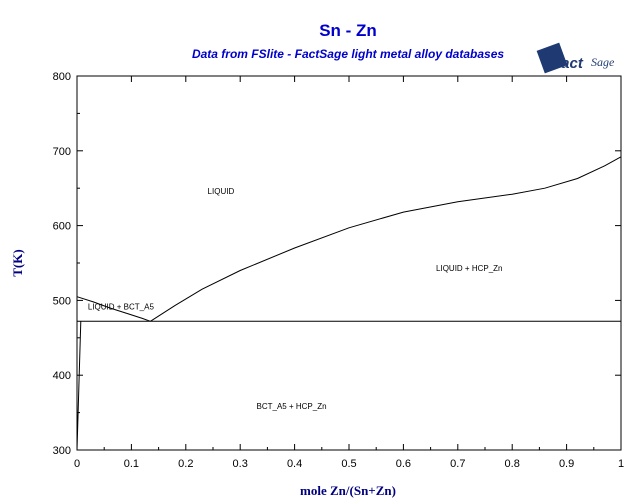  Describe the element at coordinates (566, 464) in the screenshot. I see `x-tick-label: 0.9` at that location.